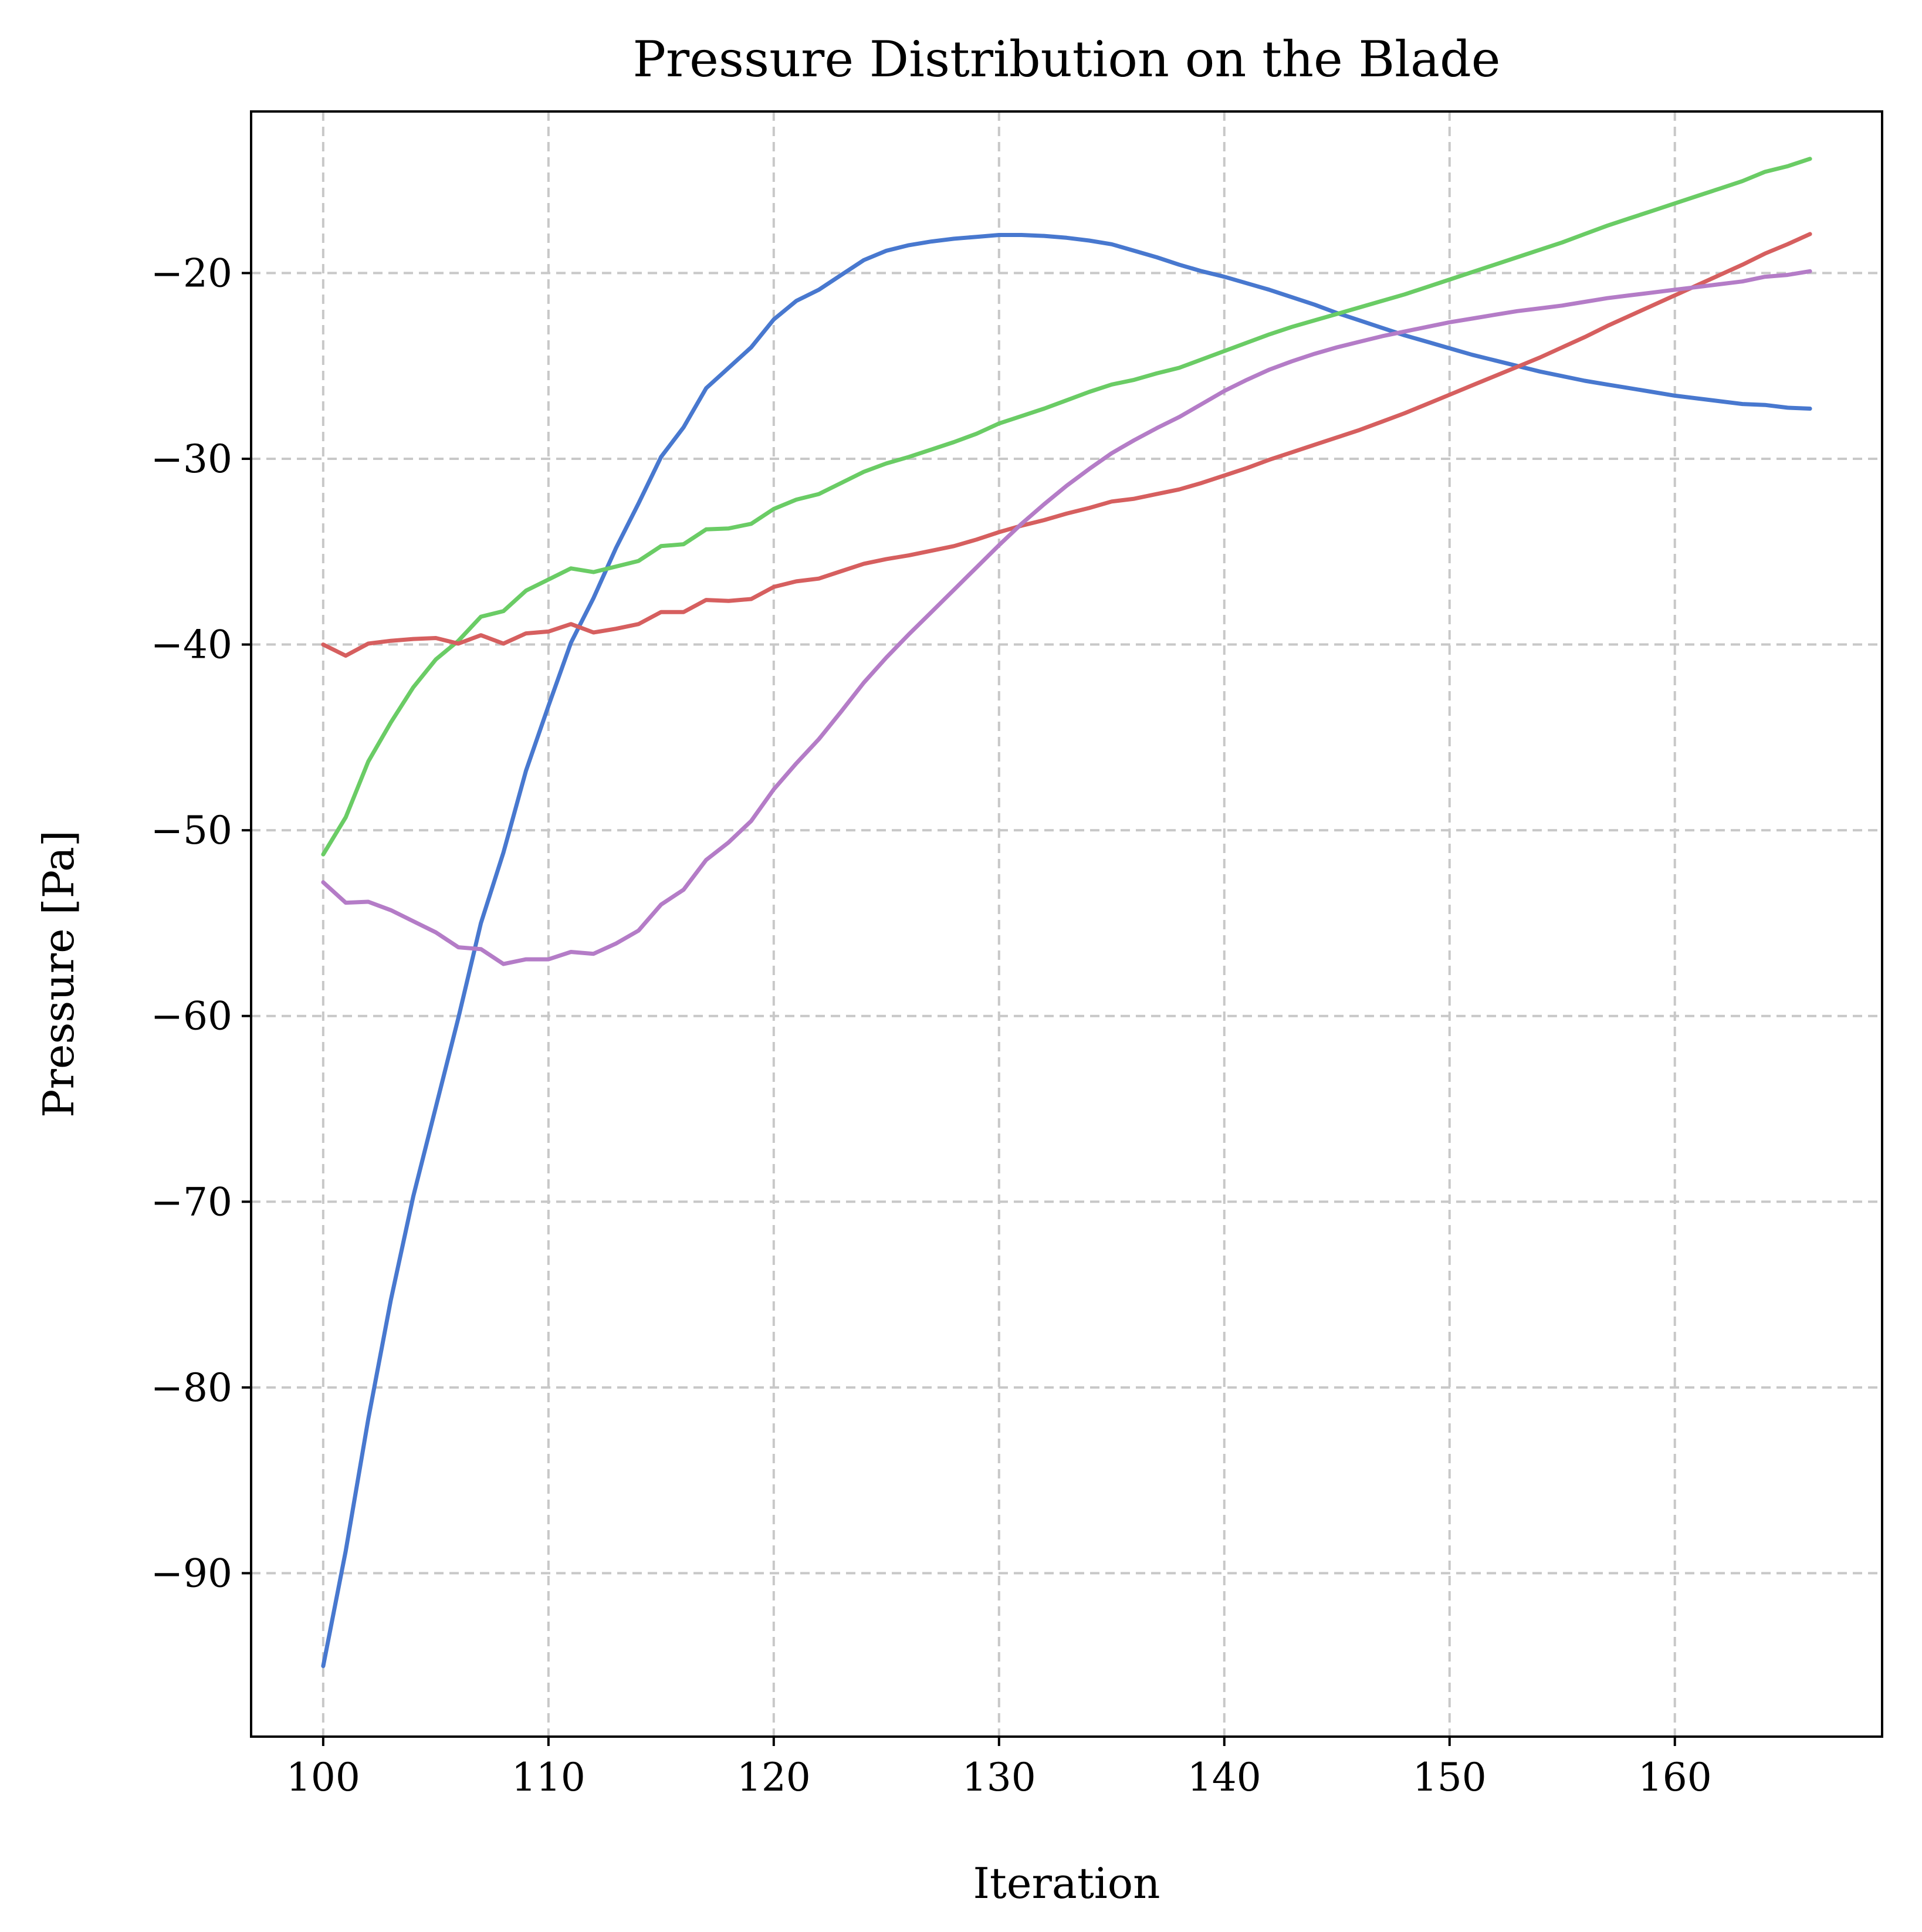 The height and width of the screenshot is (1932, 1922). I want to click on y-tick-label: −70, so click(191, 1201).